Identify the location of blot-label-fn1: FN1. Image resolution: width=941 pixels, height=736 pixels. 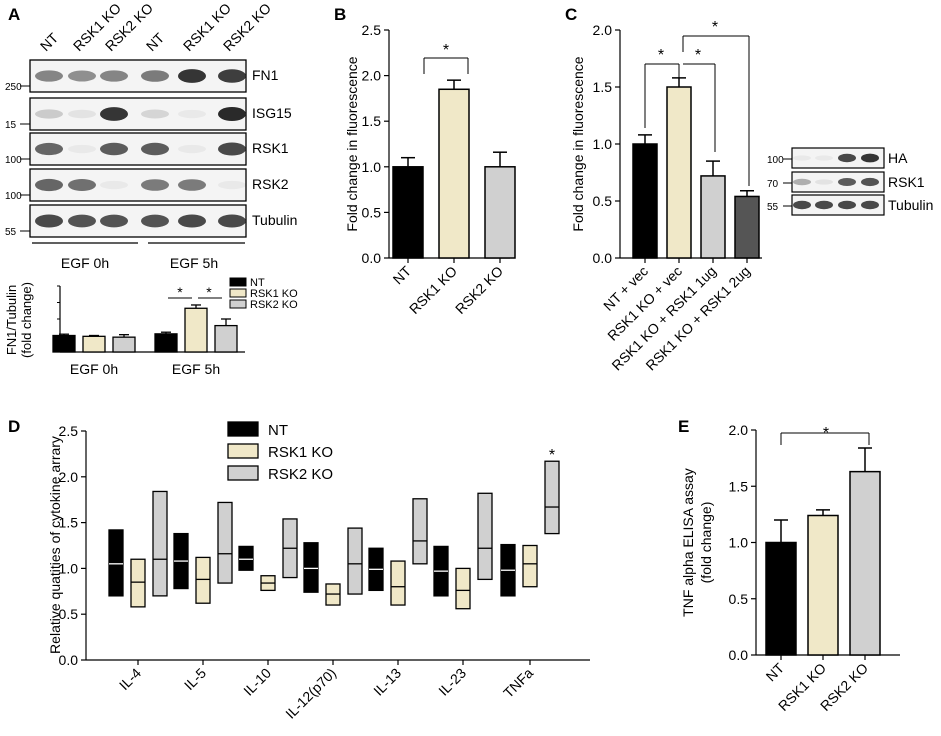
(265, 75).